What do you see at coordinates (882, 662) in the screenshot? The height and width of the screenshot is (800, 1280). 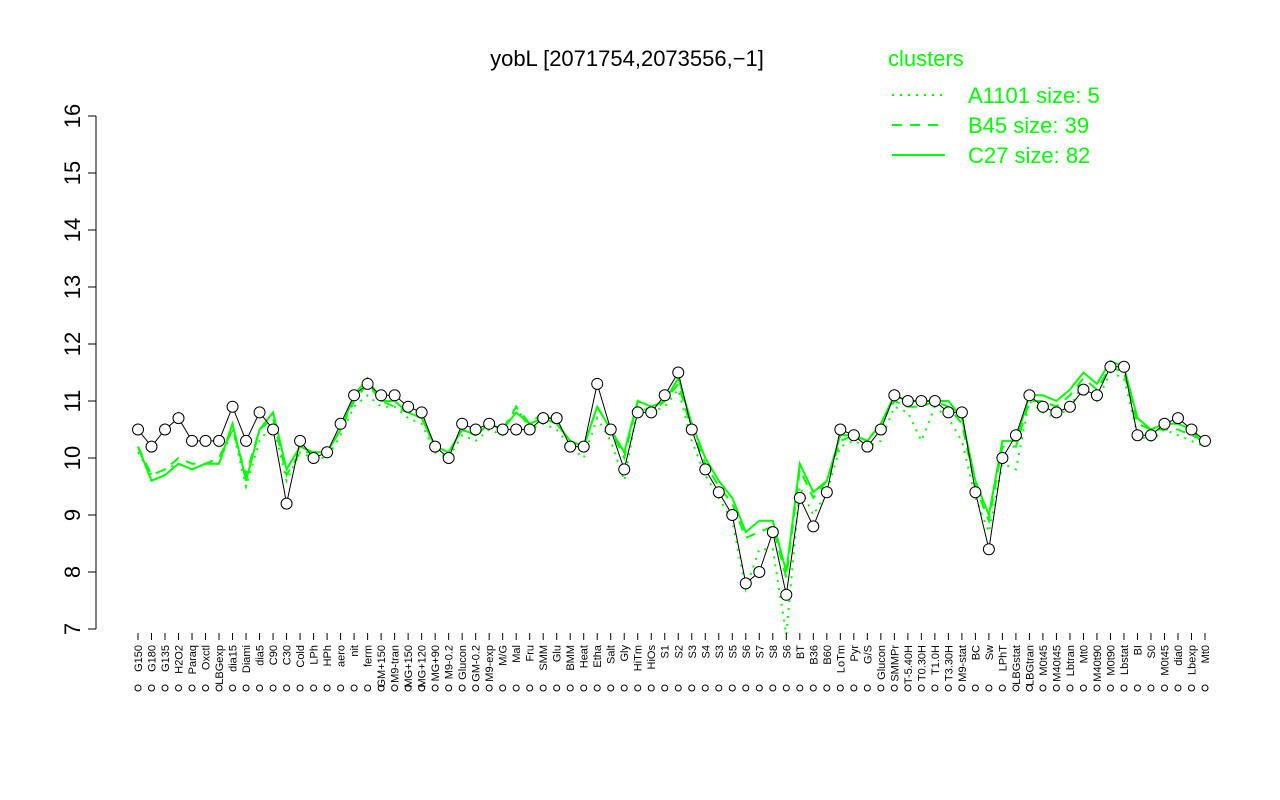 I see `x-tick-label: Glucon` at bounding box center [882, 662].